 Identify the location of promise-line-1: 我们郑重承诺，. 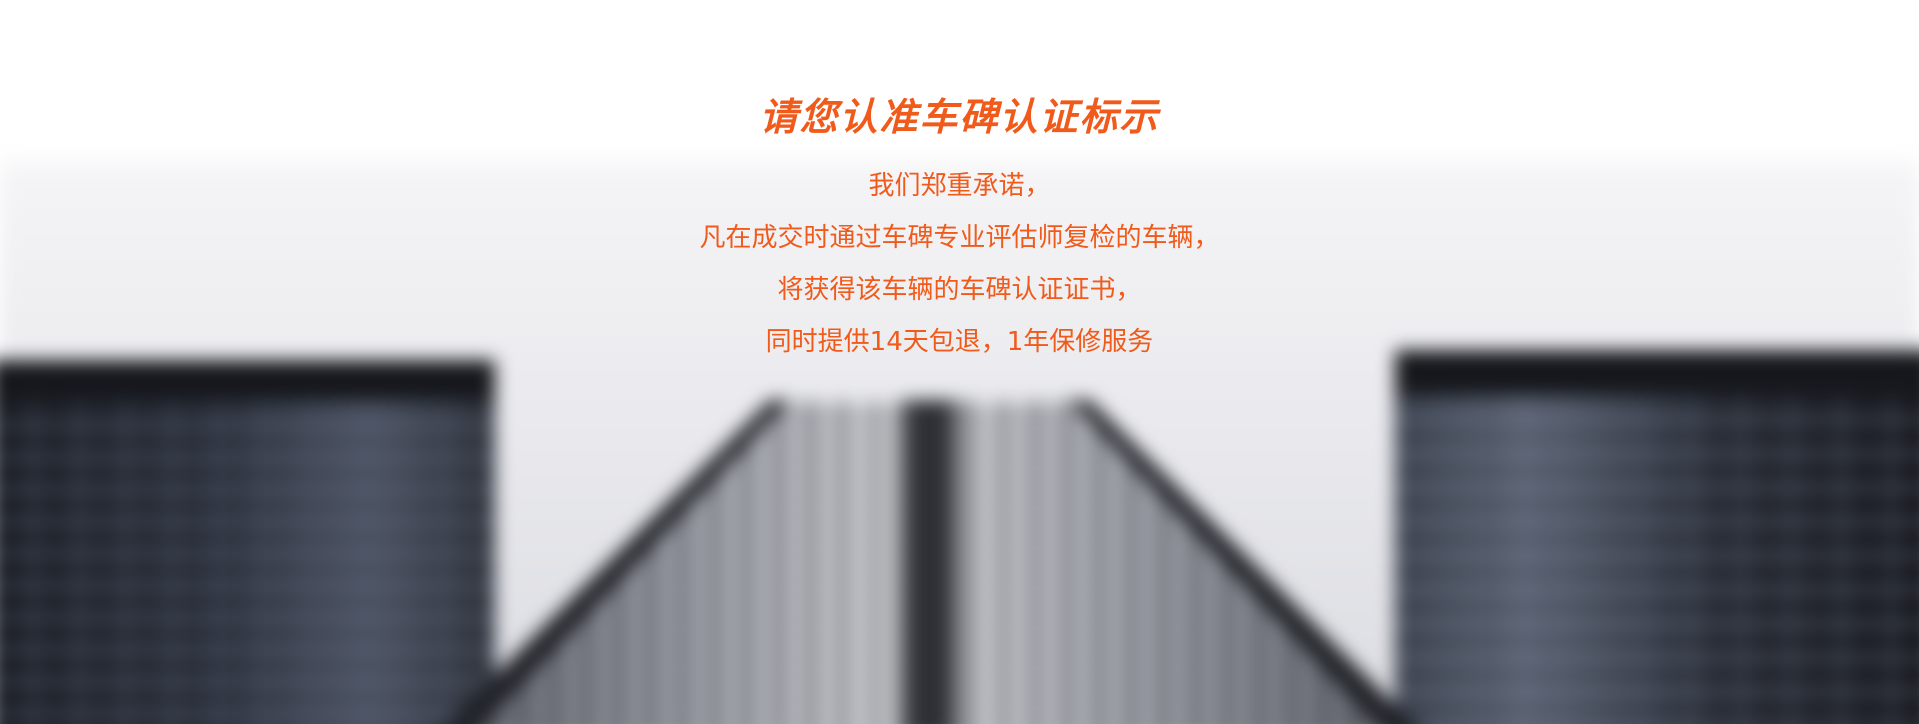
(959, 186).